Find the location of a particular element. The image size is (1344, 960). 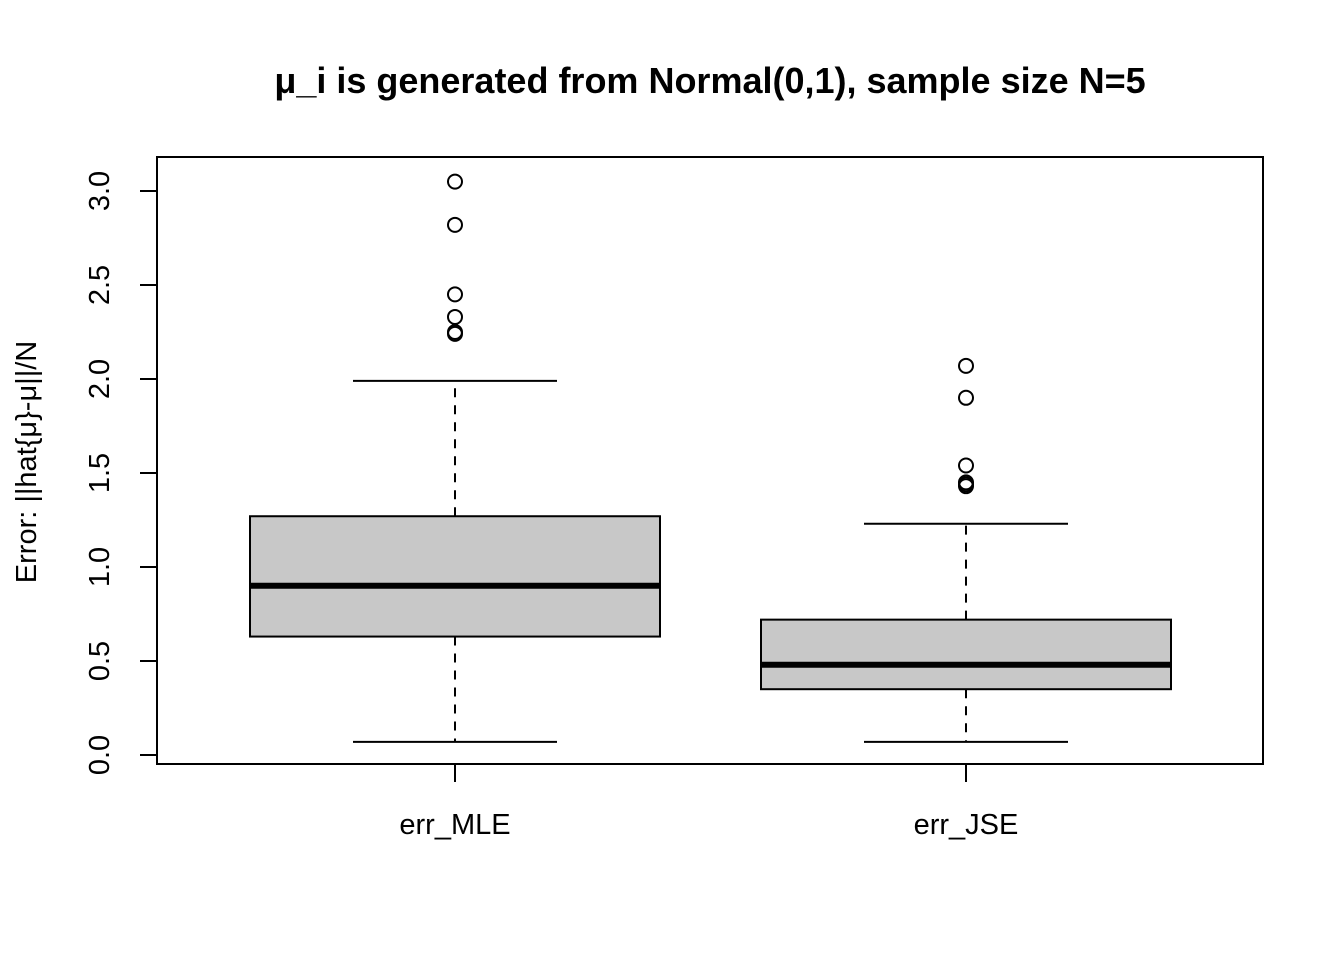

y-tick-label: 0.0 is located at coordinates (100, 755).